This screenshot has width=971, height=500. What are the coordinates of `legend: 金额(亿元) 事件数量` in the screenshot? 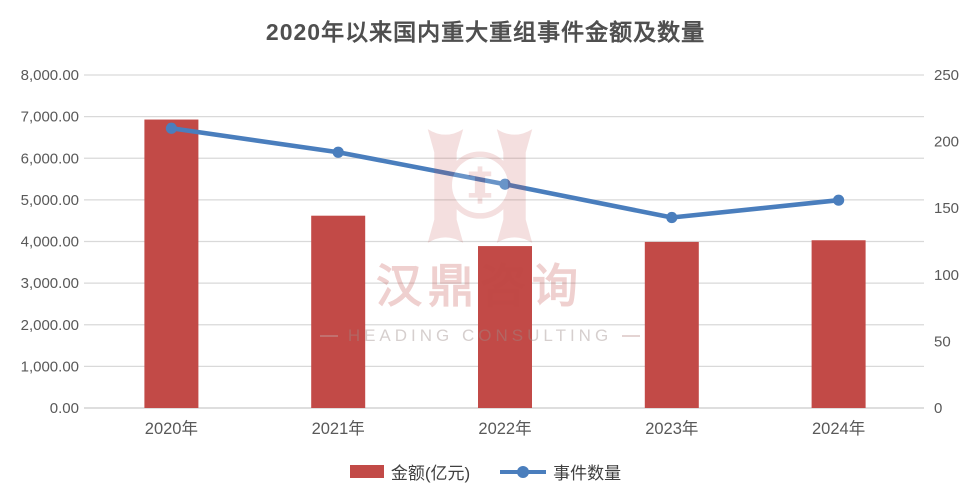 It's located at (485, 471).